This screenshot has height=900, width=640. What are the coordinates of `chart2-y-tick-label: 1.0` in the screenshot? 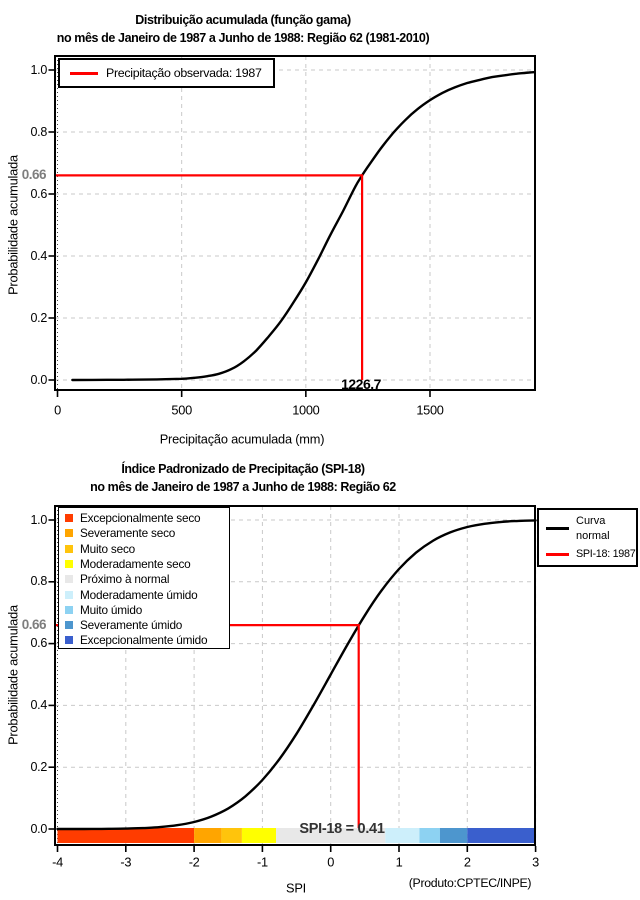 It's located at (39, 519).